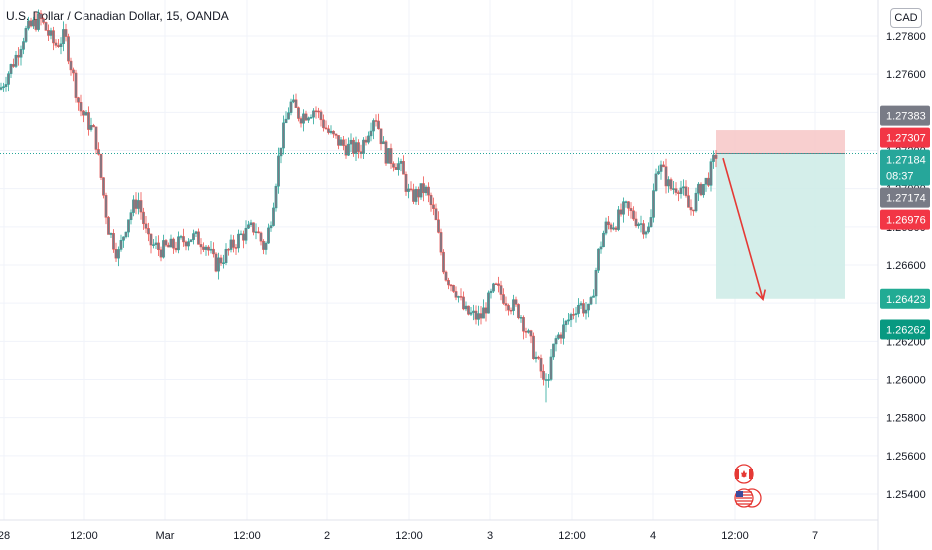 The width and height of the screenshot is (932, 550). I want to click on us-flag-canton, so click(739, 494).